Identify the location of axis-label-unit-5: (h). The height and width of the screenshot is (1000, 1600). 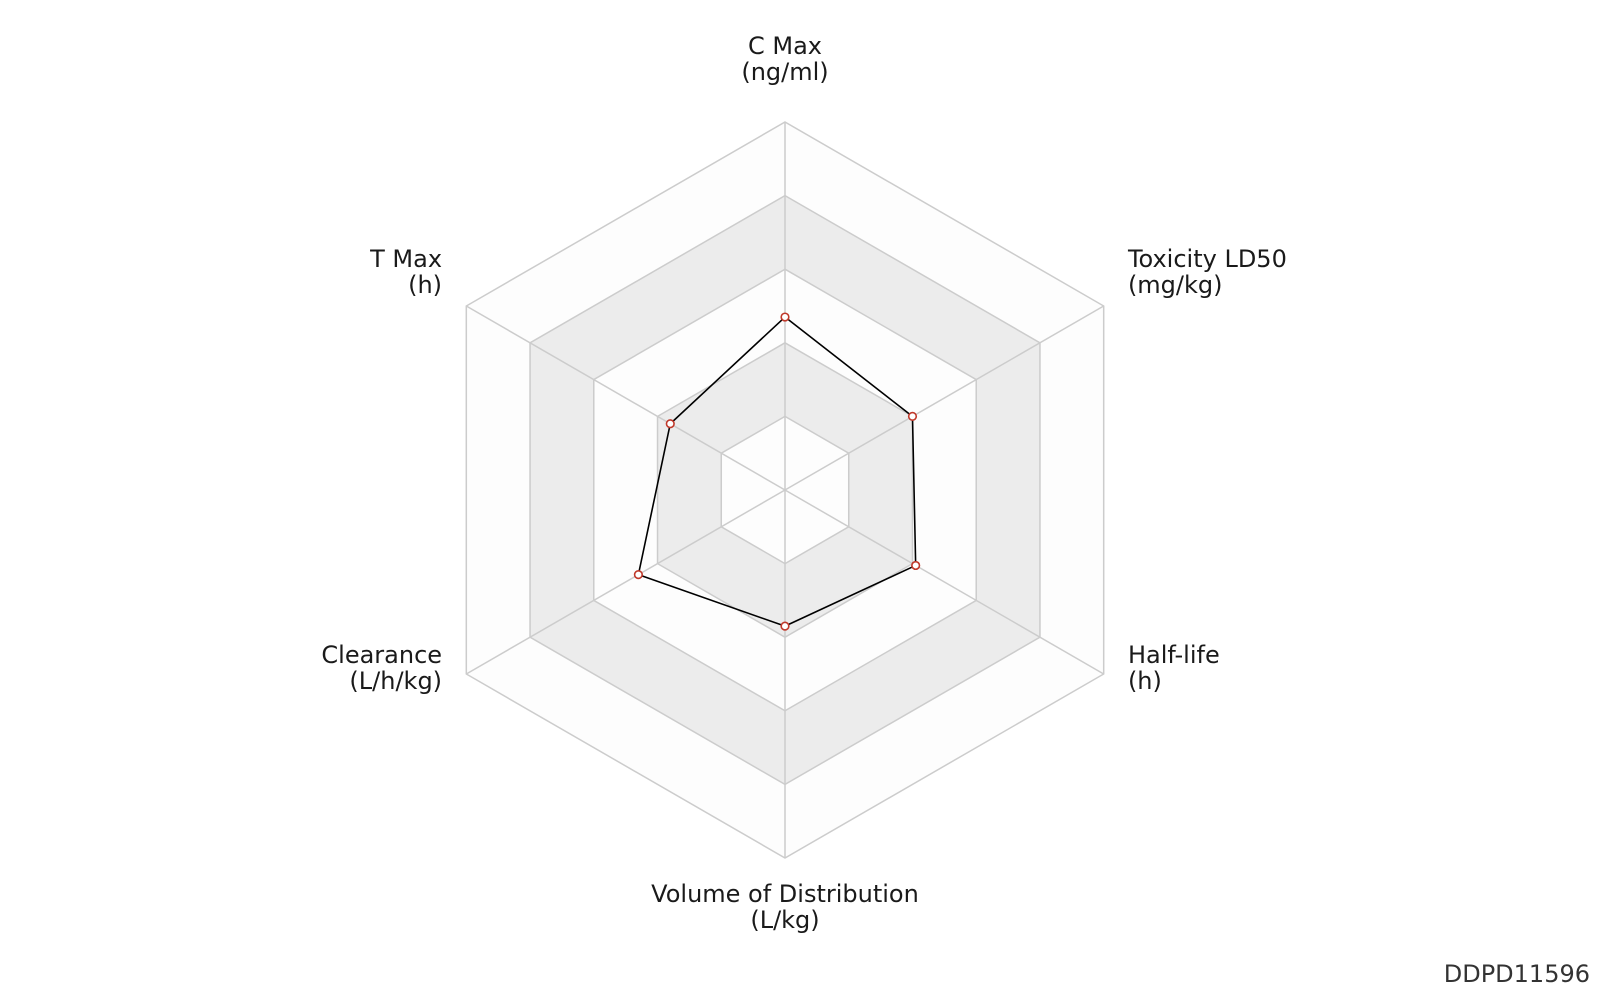
(425, 285).